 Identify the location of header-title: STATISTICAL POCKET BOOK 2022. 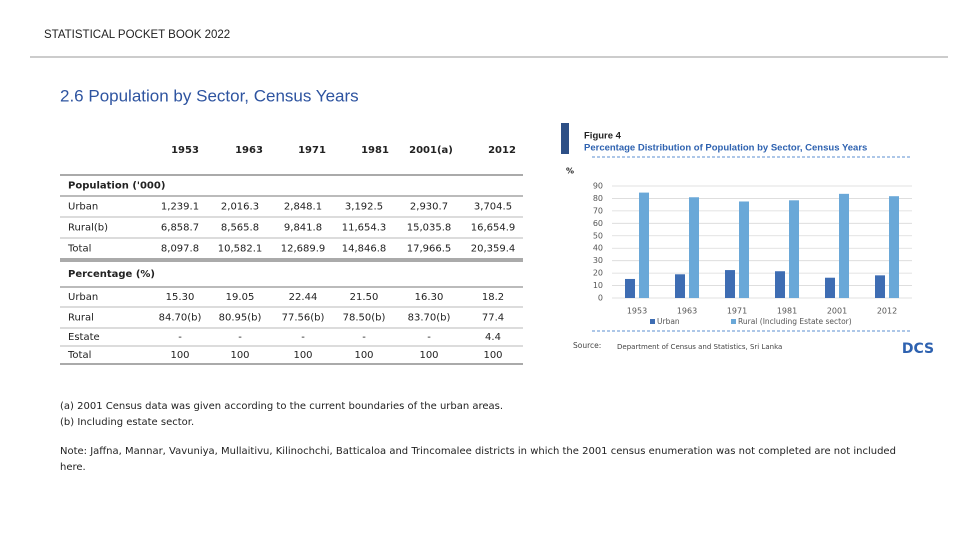
(137, 35).